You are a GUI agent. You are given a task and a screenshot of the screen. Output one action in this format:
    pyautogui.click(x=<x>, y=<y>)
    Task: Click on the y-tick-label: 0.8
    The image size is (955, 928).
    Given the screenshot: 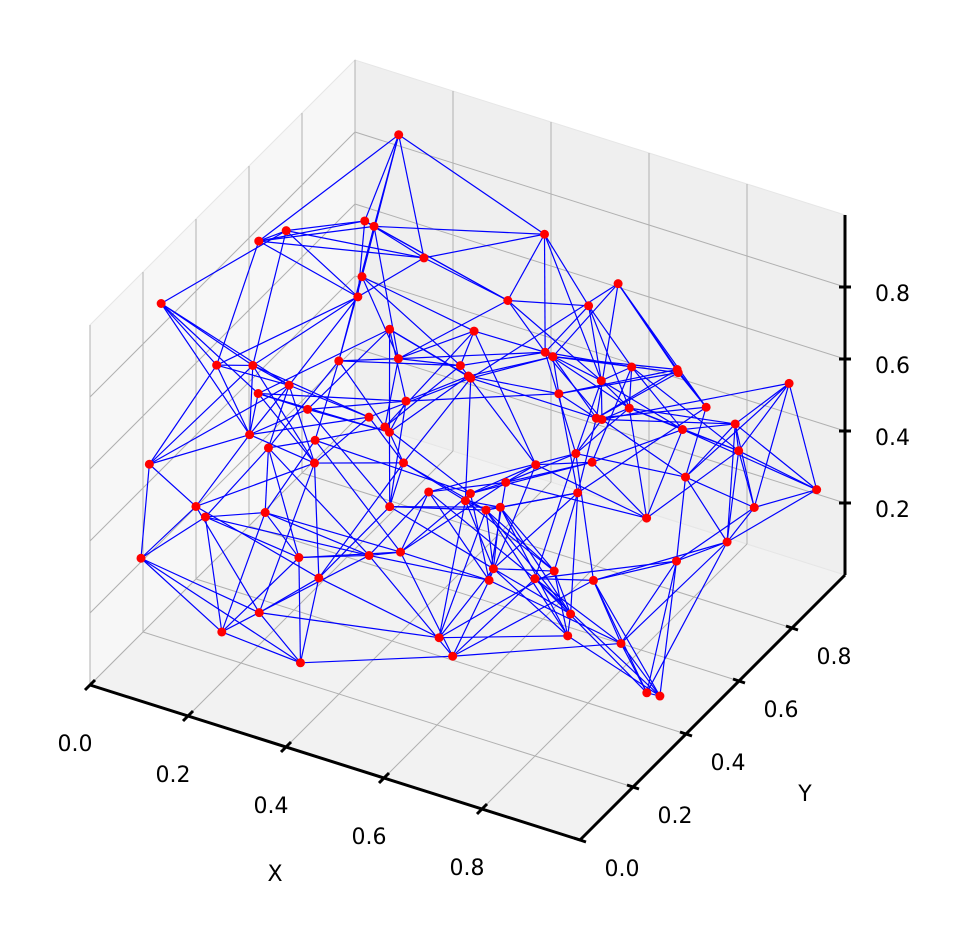 What is the action you would take?
    pyautogui.click(x=834, y=657)
    